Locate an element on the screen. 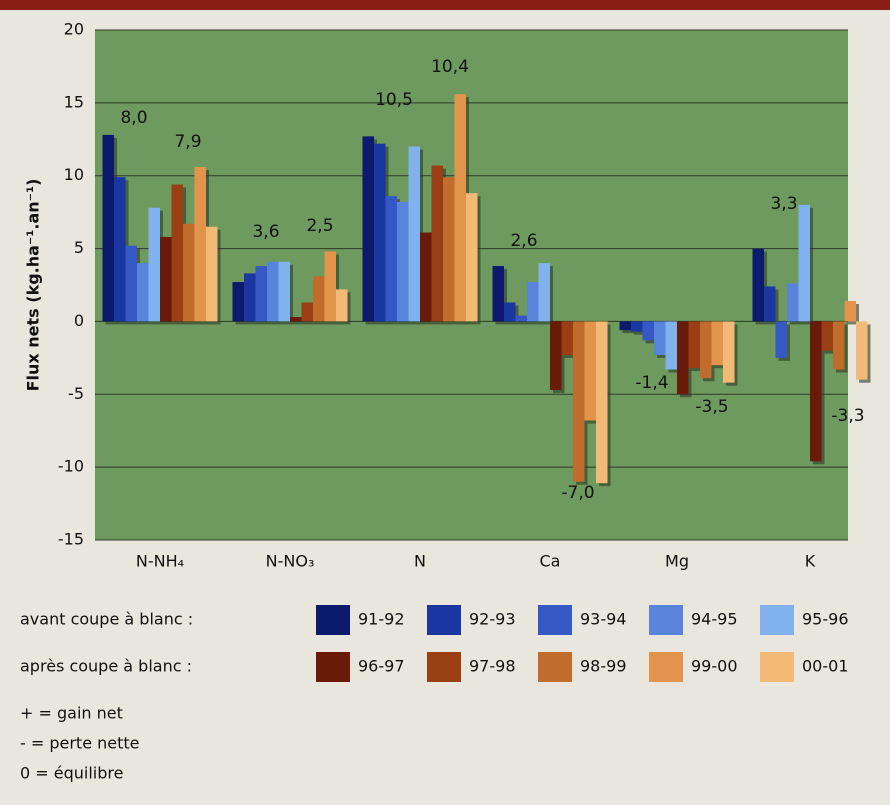 This screenshot has width=890, height=805. annotation: 10,5 is located at coordinates (394, 100).